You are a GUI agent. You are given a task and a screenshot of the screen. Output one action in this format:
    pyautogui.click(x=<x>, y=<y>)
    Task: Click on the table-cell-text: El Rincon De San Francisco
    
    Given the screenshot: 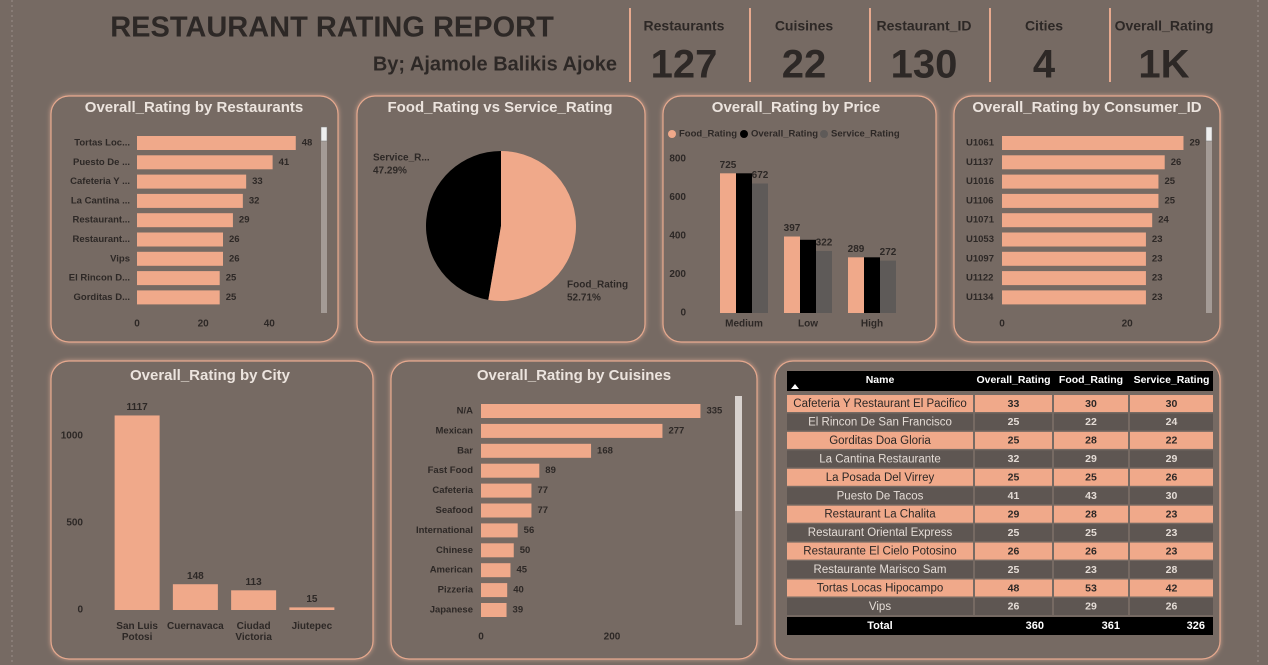 What is the action you would take?
    pyautogui.click(x=880, y=422)
    